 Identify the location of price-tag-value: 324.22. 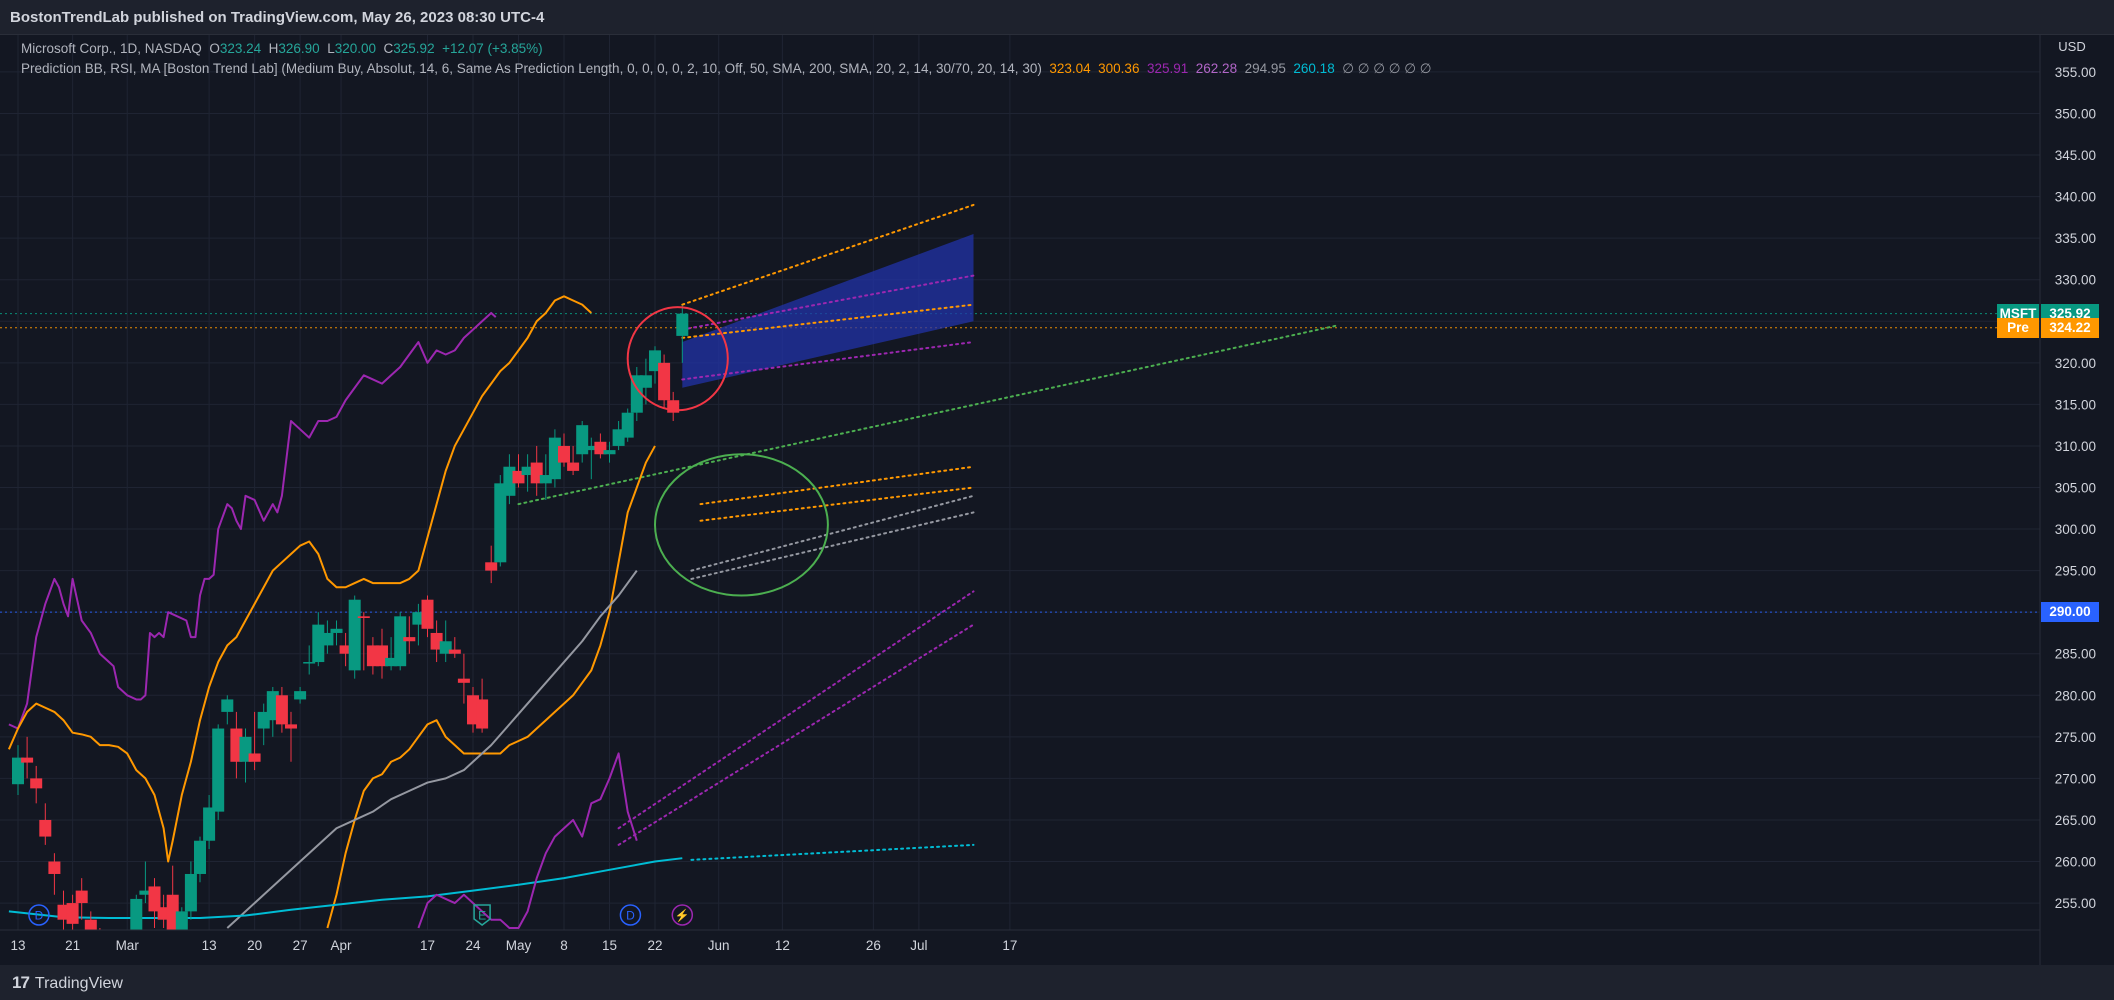
(2070, 327).